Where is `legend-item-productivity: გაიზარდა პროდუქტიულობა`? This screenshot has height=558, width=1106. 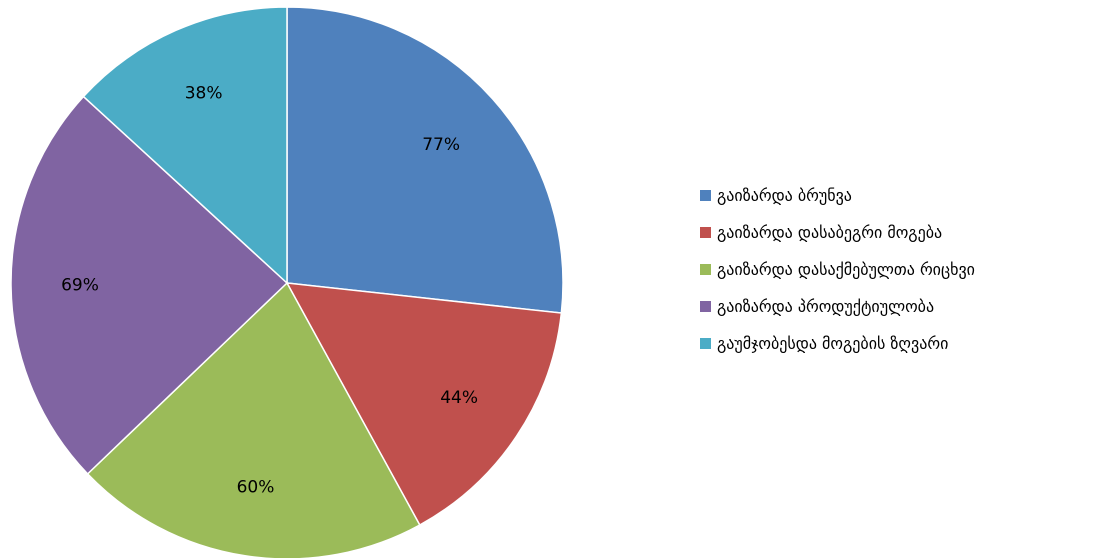
legend-item-productivity: გაიზარდა პროდუქტიულობა is located at coordinates (837, 306).